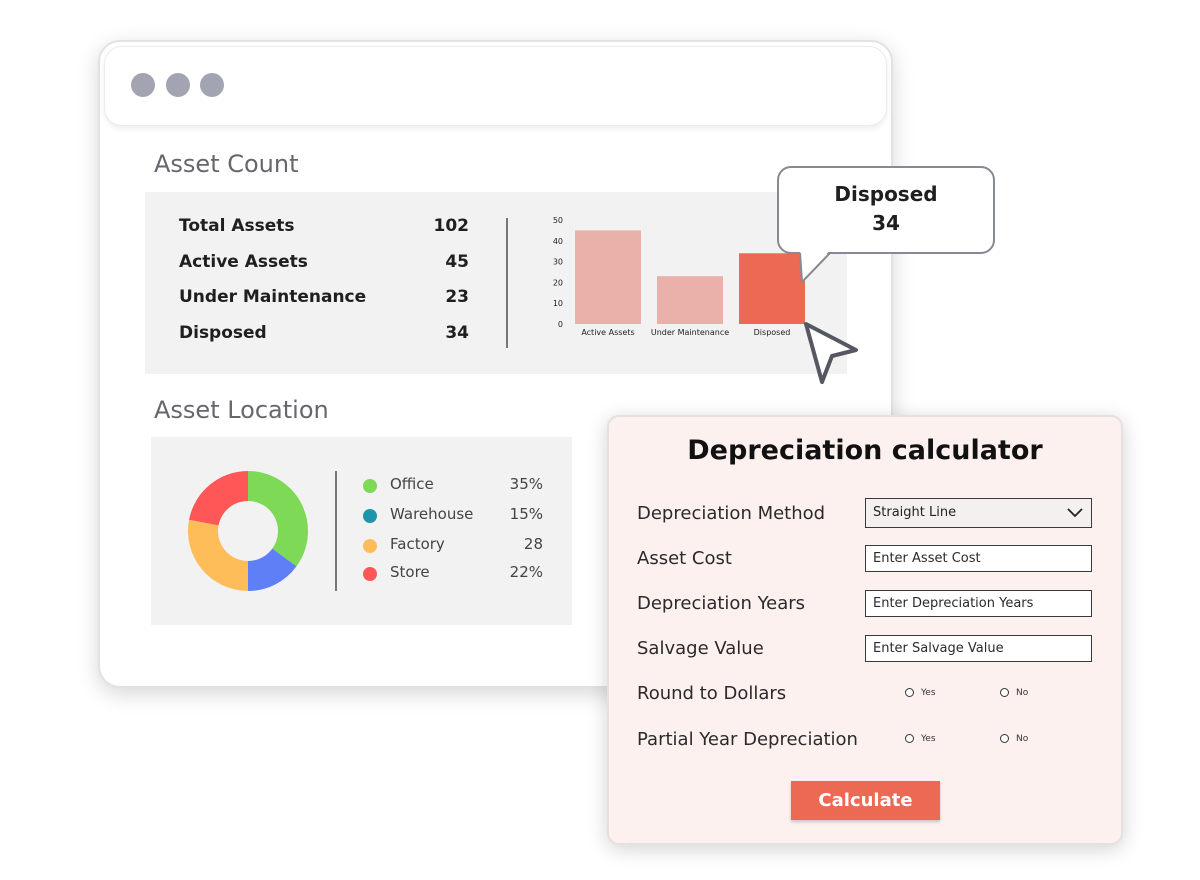 The height and width of the screenshot is (880, 1200). Describe the element at coordinates (324, 336) in the screenshot. I see `stat-row-disposed: Disposed 34` at that location.